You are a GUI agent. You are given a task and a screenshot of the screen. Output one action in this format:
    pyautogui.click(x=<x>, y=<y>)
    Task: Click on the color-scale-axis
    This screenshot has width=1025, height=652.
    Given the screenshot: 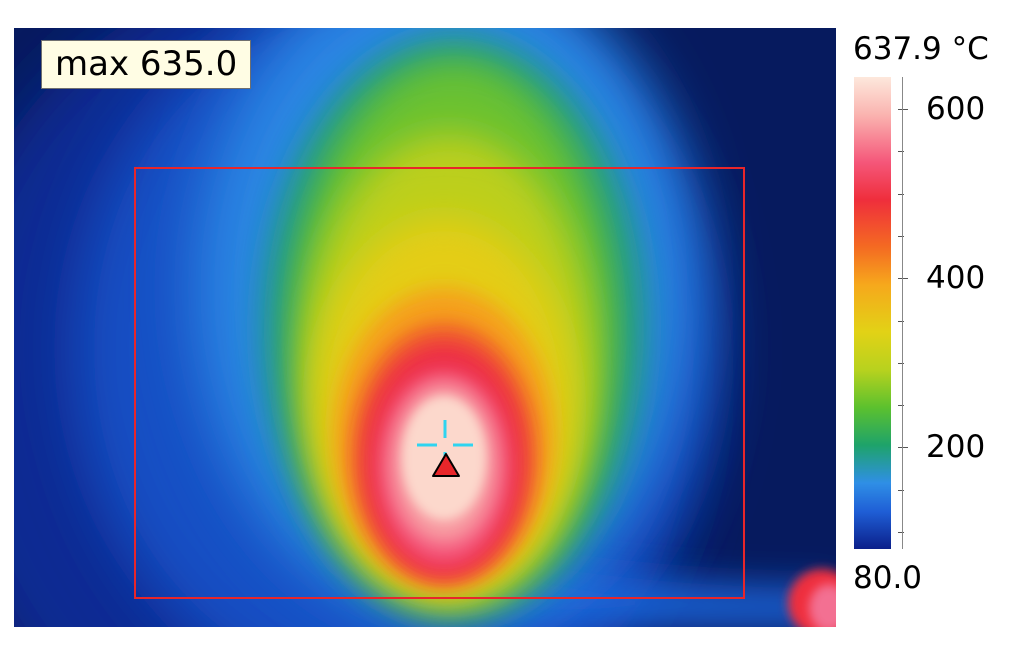 What is the action you would take?
    pyautogui.click(x=904, y=313)
    